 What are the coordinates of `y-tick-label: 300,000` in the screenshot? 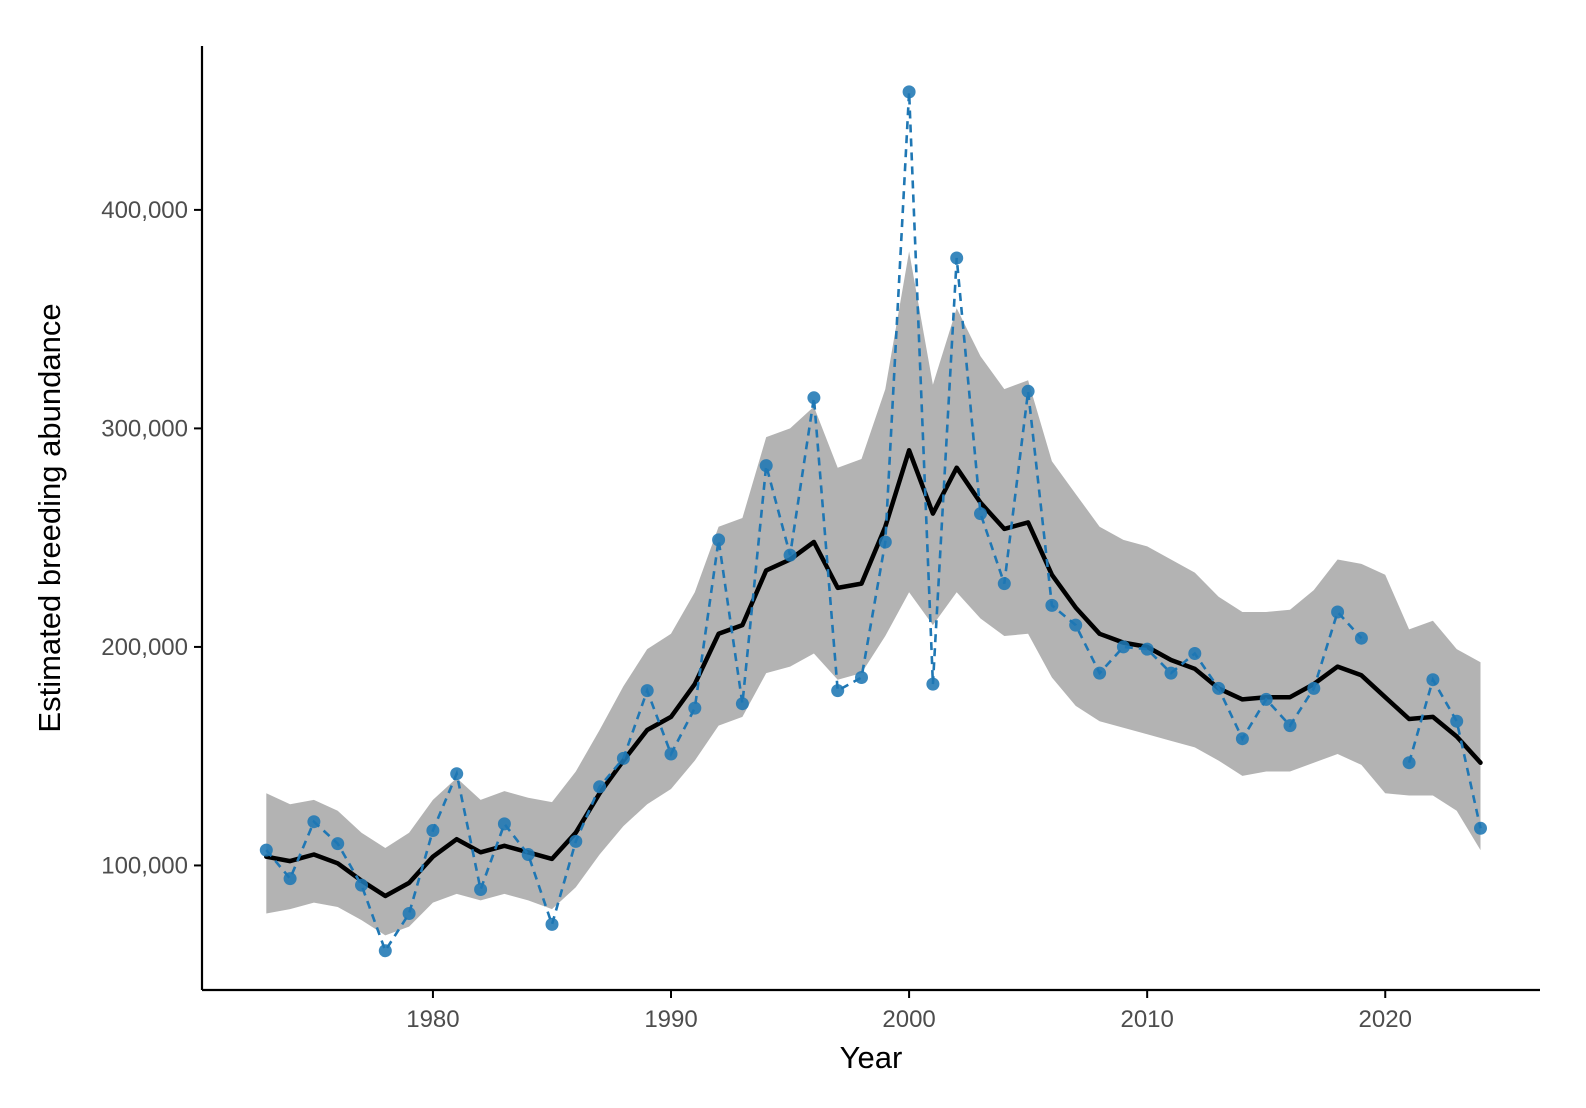 It's located at (144, 428).